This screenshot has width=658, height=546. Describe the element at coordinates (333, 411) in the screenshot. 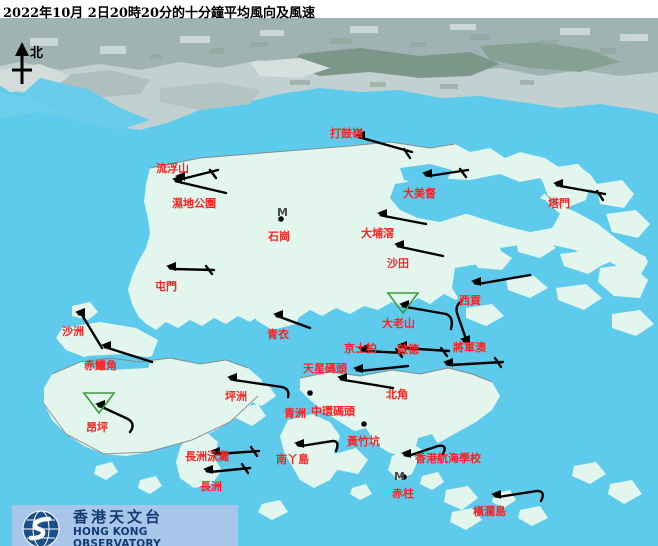

I see `station-label: 中環碼頭` at that location.